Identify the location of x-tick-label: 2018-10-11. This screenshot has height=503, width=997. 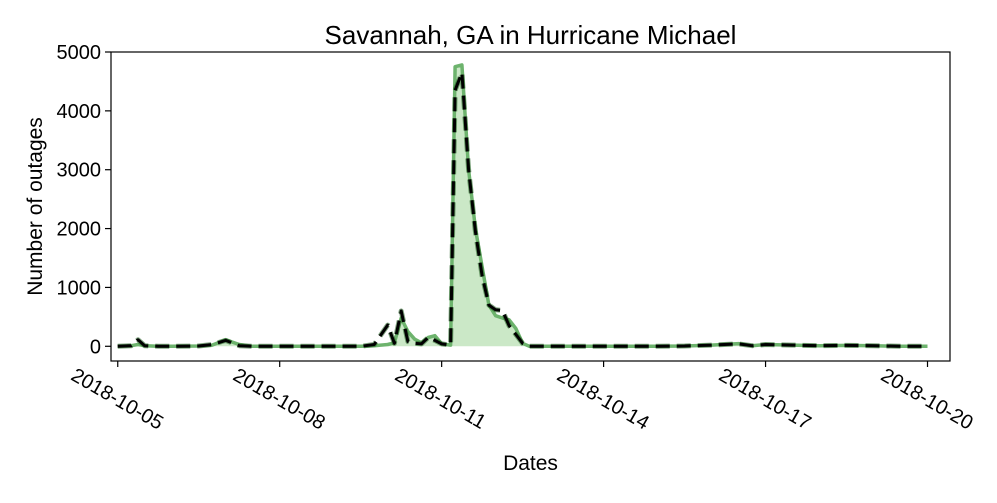
(440, 398).